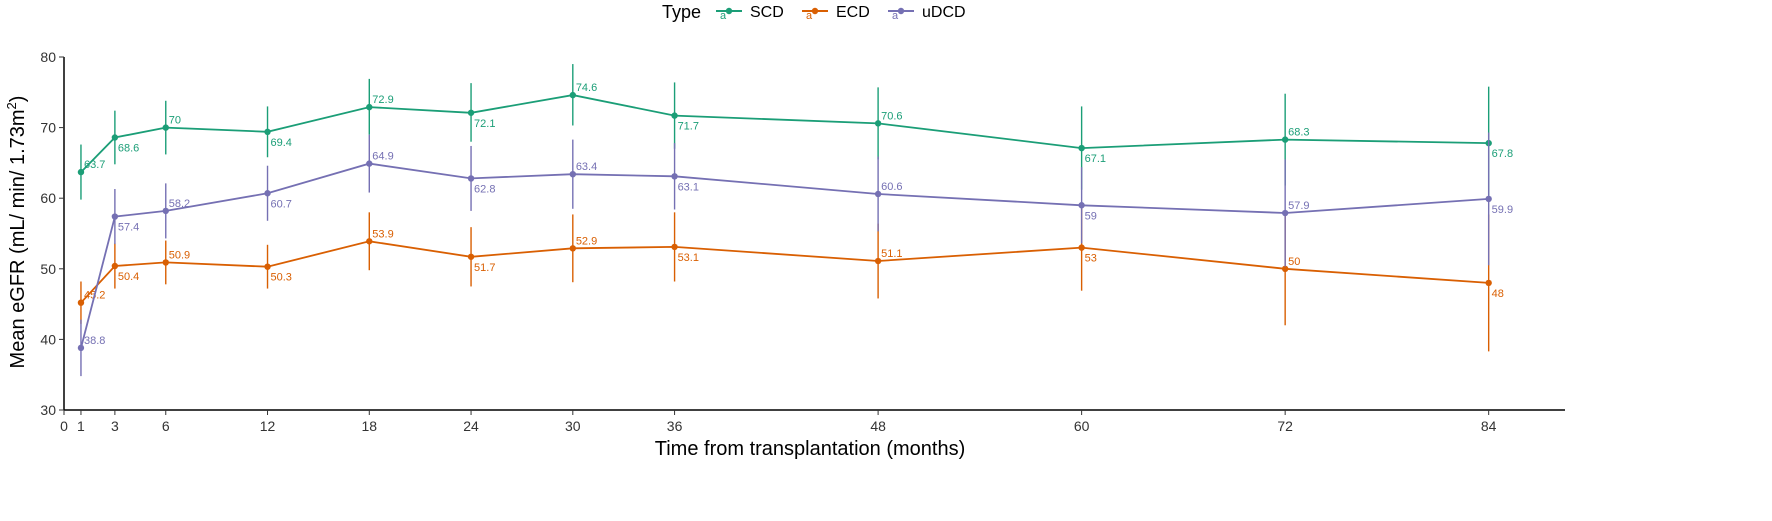 This screenshot has width=1772, height=521. Describe the element at coordinates (166, 426) in the screenshot. I see `x-tick-label: 6` at that location.